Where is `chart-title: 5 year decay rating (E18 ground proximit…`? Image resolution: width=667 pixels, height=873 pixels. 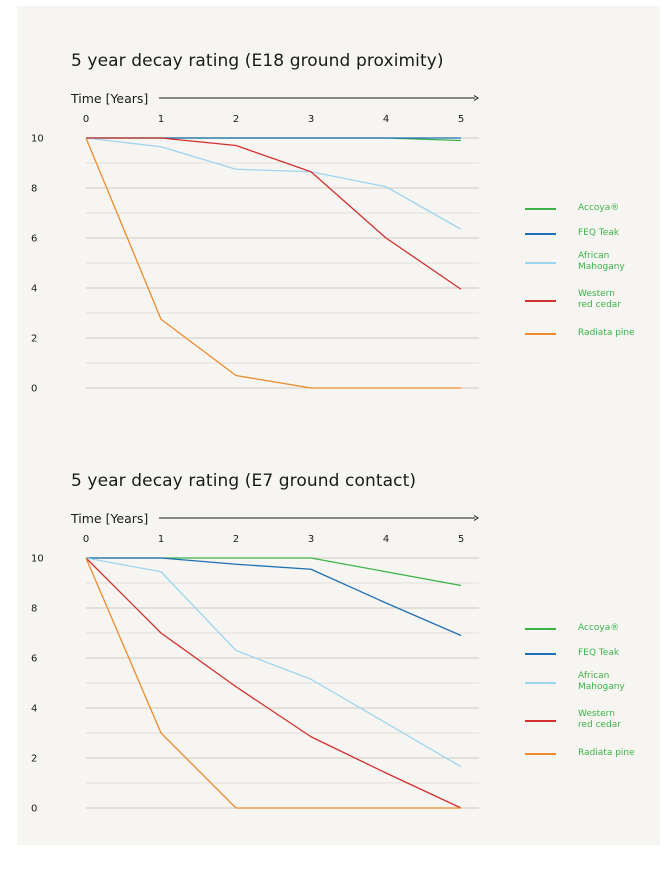
chart-title: 5 year decay rating (E18 ground proximit… is located at coordinates (257, 61).